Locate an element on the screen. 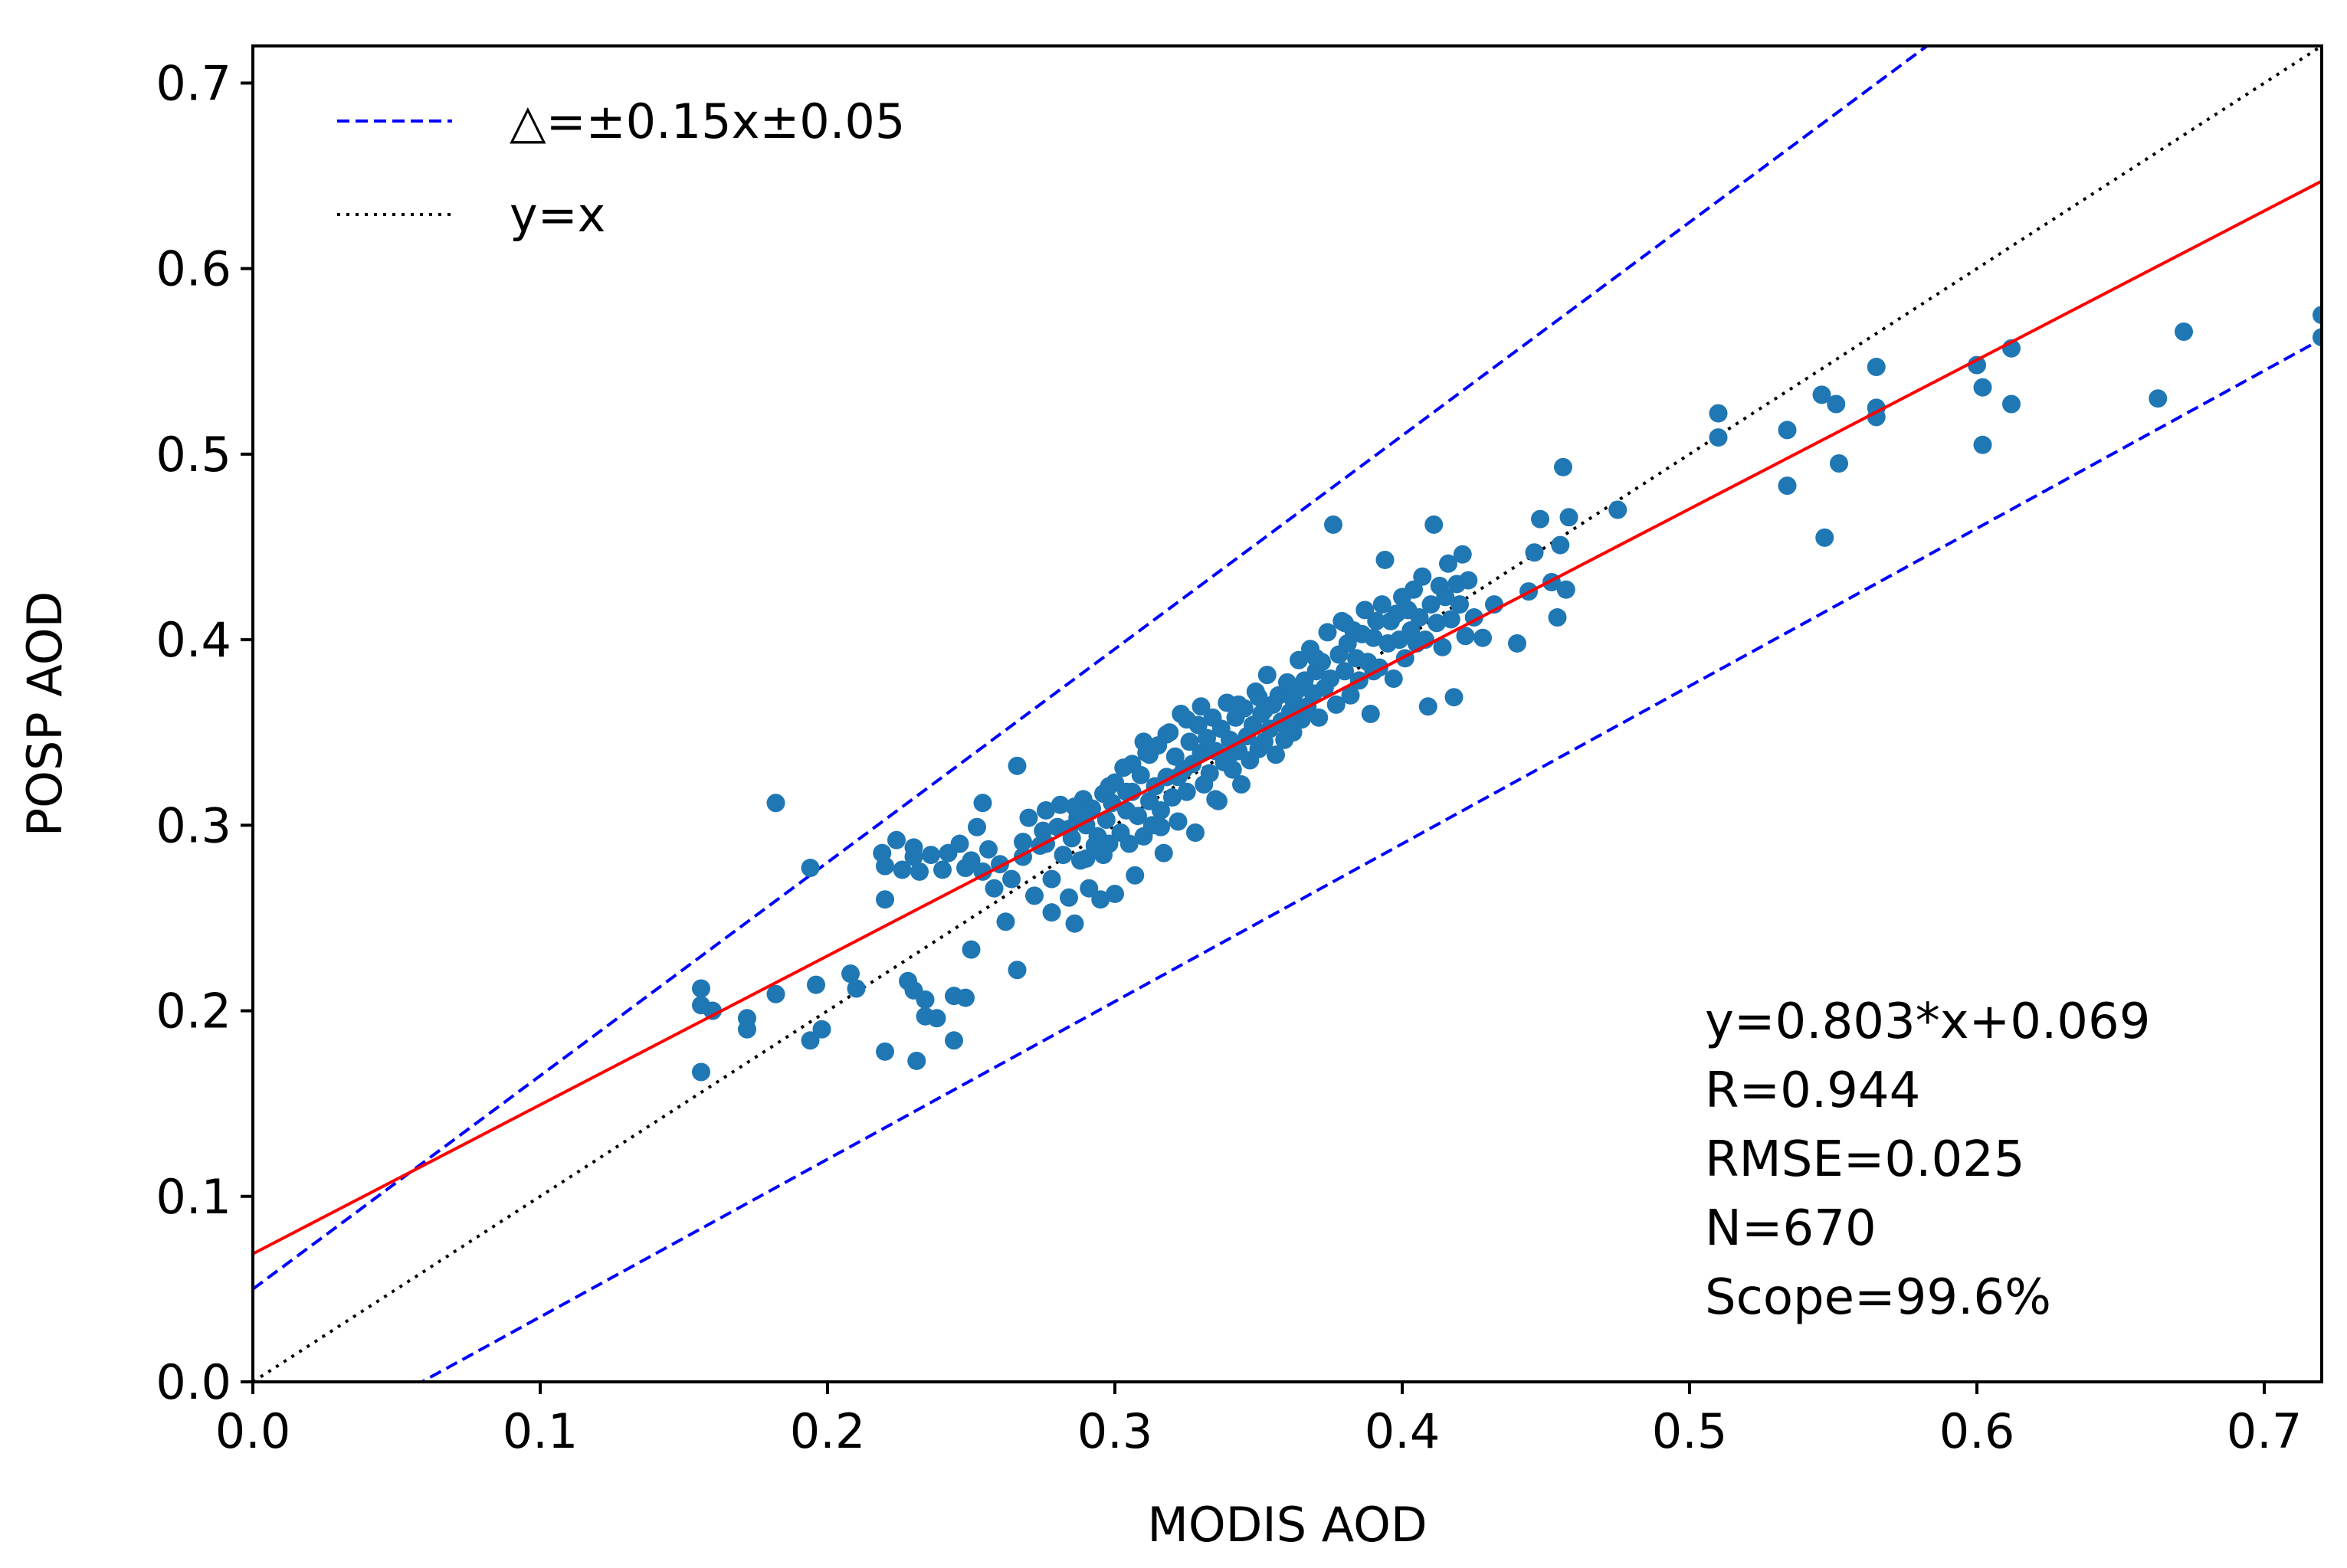 The width and height of the screenshot is (2347, 1568). stats-r: R=0.944 is located at coordinates (1812, 1090).